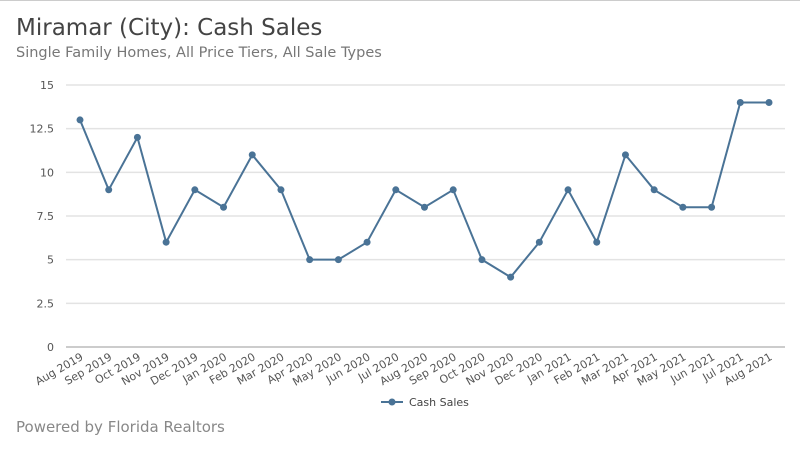 The height and width of the screenshot is (451, 800). I want to click on y-tick-label: 12.5, so click(42, 129).